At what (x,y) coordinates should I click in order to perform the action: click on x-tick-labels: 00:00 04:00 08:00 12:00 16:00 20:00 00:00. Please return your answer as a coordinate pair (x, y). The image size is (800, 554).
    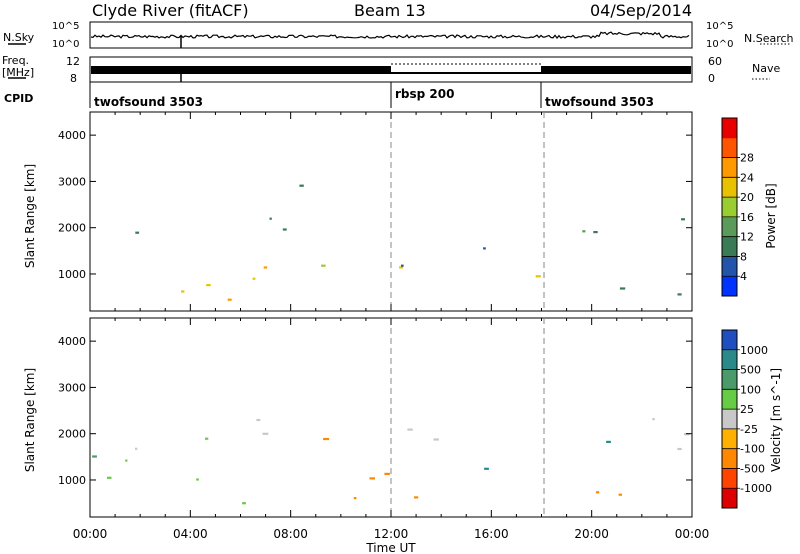
    Looking at the image, I should click on (391, 534).